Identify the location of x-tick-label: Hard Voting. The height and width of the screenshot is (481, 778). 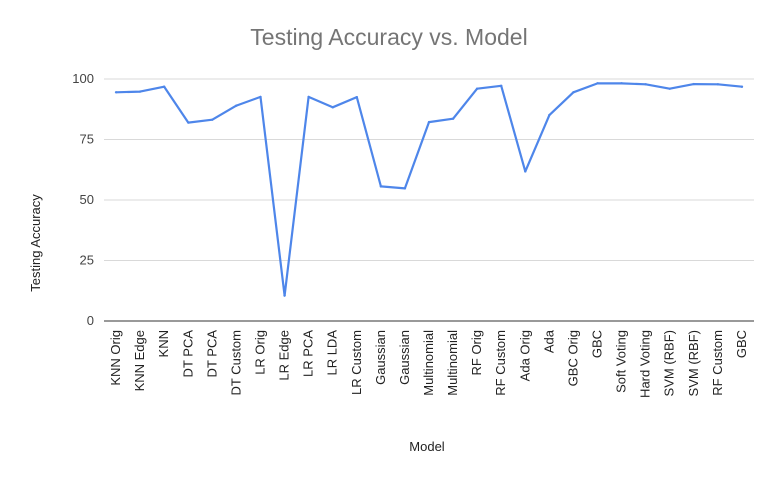
(645, 364).